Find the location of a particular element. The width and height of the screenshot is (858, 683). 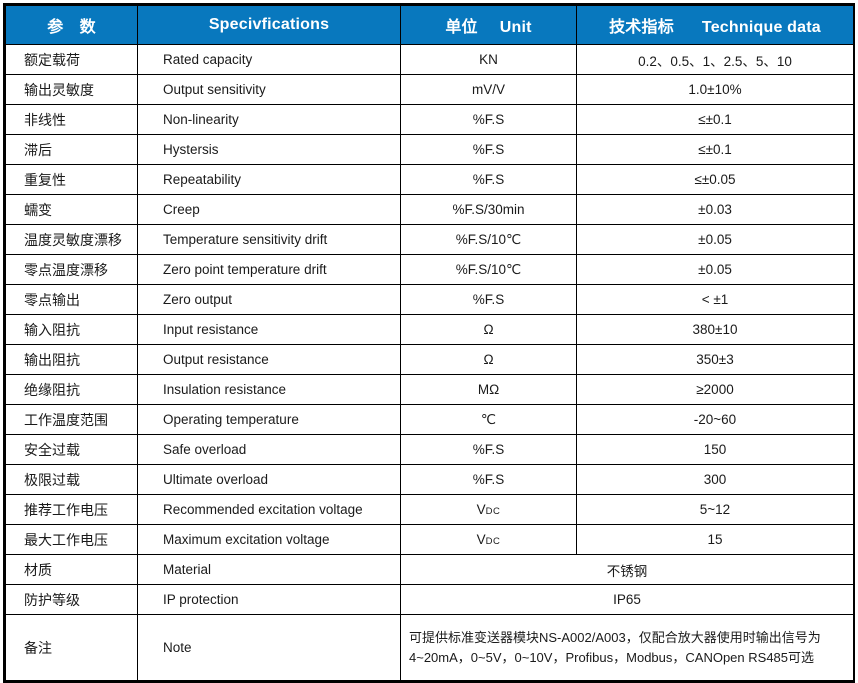

merged-value-cell: IP65 is located at coordinates (627, 599).